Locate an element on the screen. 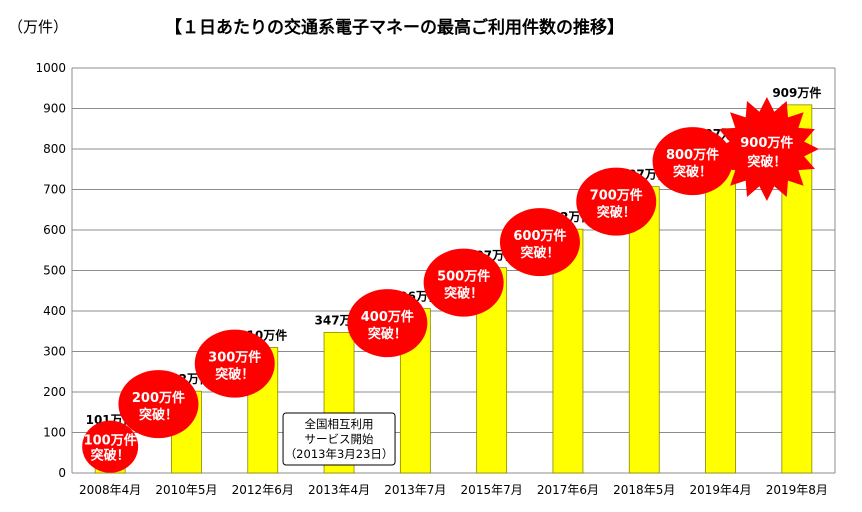  burst-label: 500万件 is located at coordinates (463, 277).